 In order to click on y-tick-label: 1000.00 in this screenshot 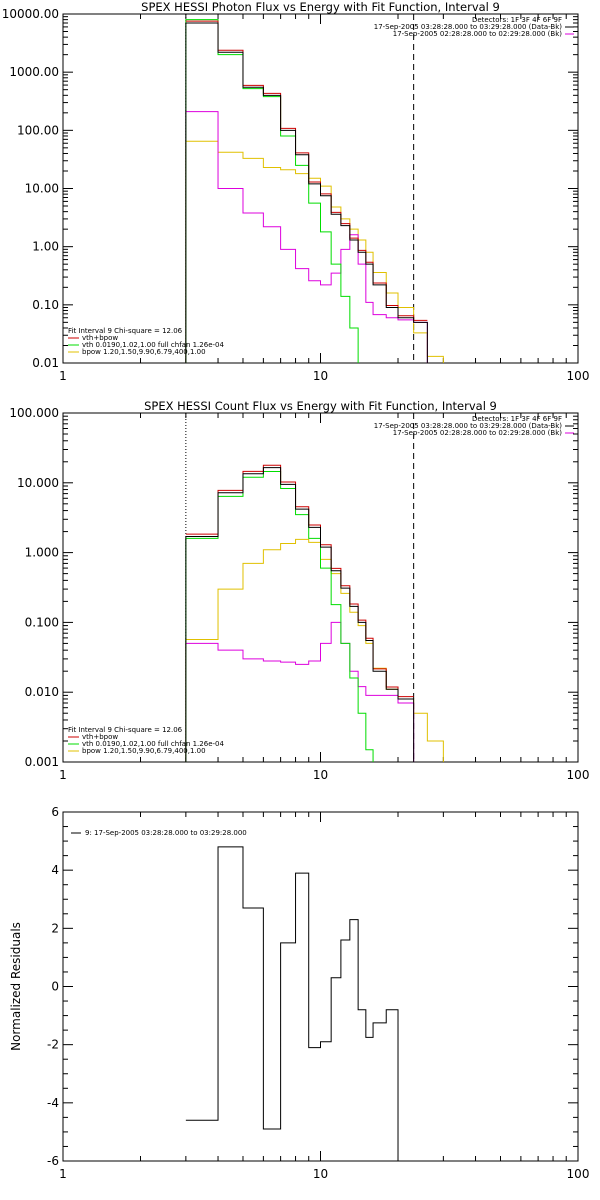, I will do `click(34, 72)`.